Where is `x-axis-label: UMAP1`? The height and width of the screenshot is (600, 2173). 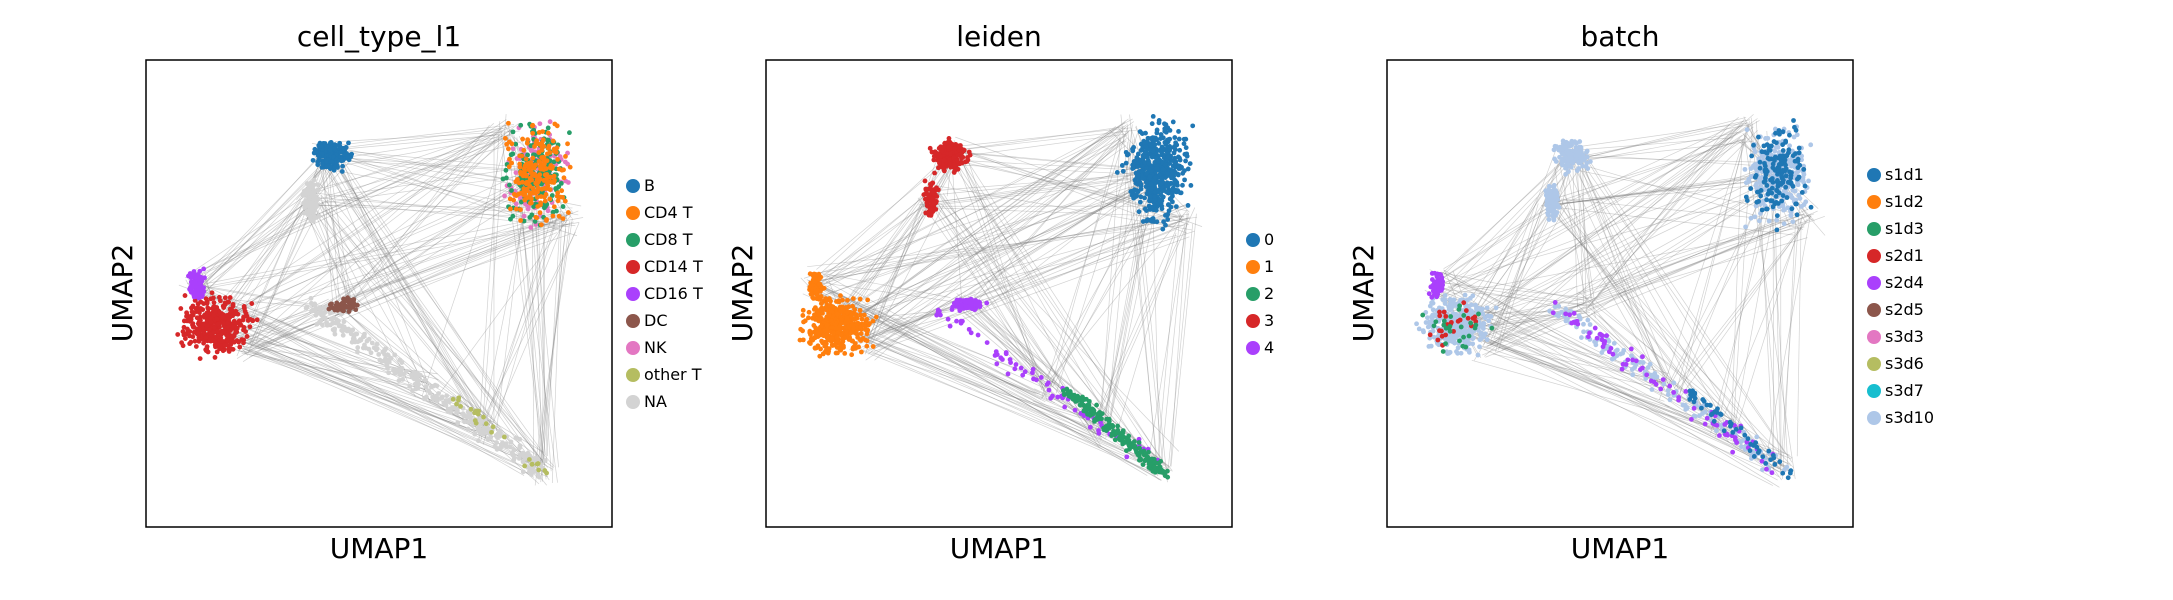 x-axis-label: UMAP1 is located at coordinates (379, 548).